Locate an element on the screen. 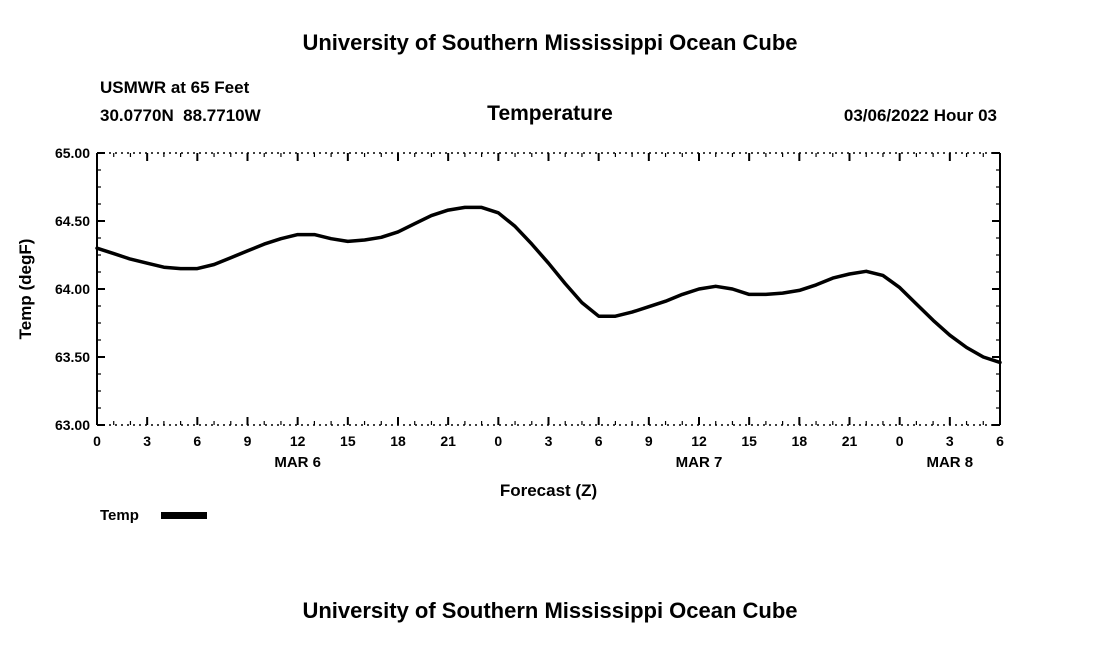 The height and width of the screenshot is (650, 1100). svg-text: MAR 6 is located at coordinates (297, 462).